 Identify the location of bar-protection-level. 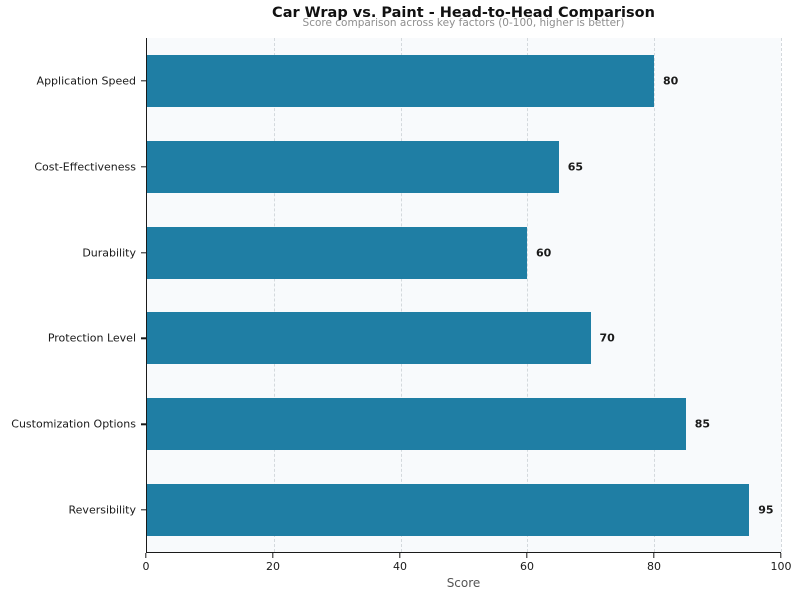
(369, 338).